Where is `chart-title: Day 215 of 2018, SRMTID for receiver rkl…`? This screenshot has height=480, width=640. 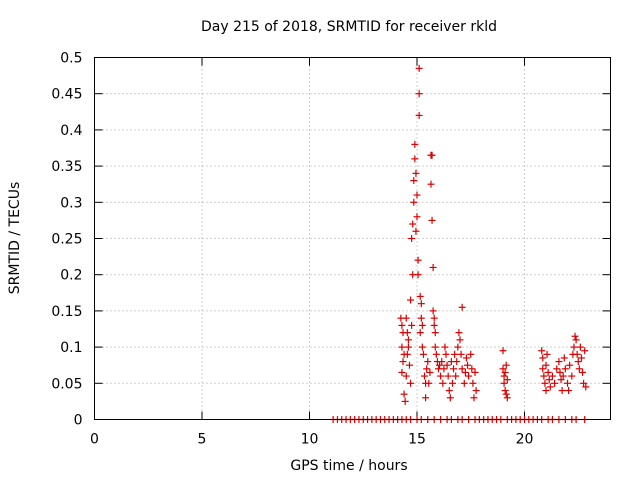 chart-title: Day 215 of 2018, SRMTID for receiver rkl… is located at coordinates (349, 27).